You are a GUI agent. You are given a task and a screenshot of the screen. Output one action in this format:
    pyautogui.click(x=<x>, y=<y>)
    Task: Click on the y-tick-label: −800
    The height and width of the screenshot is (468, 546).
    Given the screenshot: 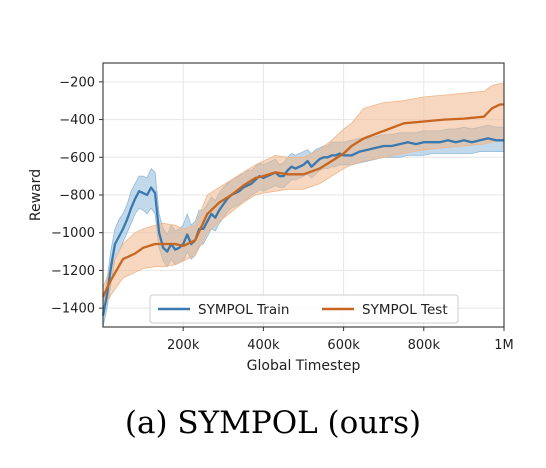 What is the action you would take?
    pyautogui.click(x=77, y=196)
    